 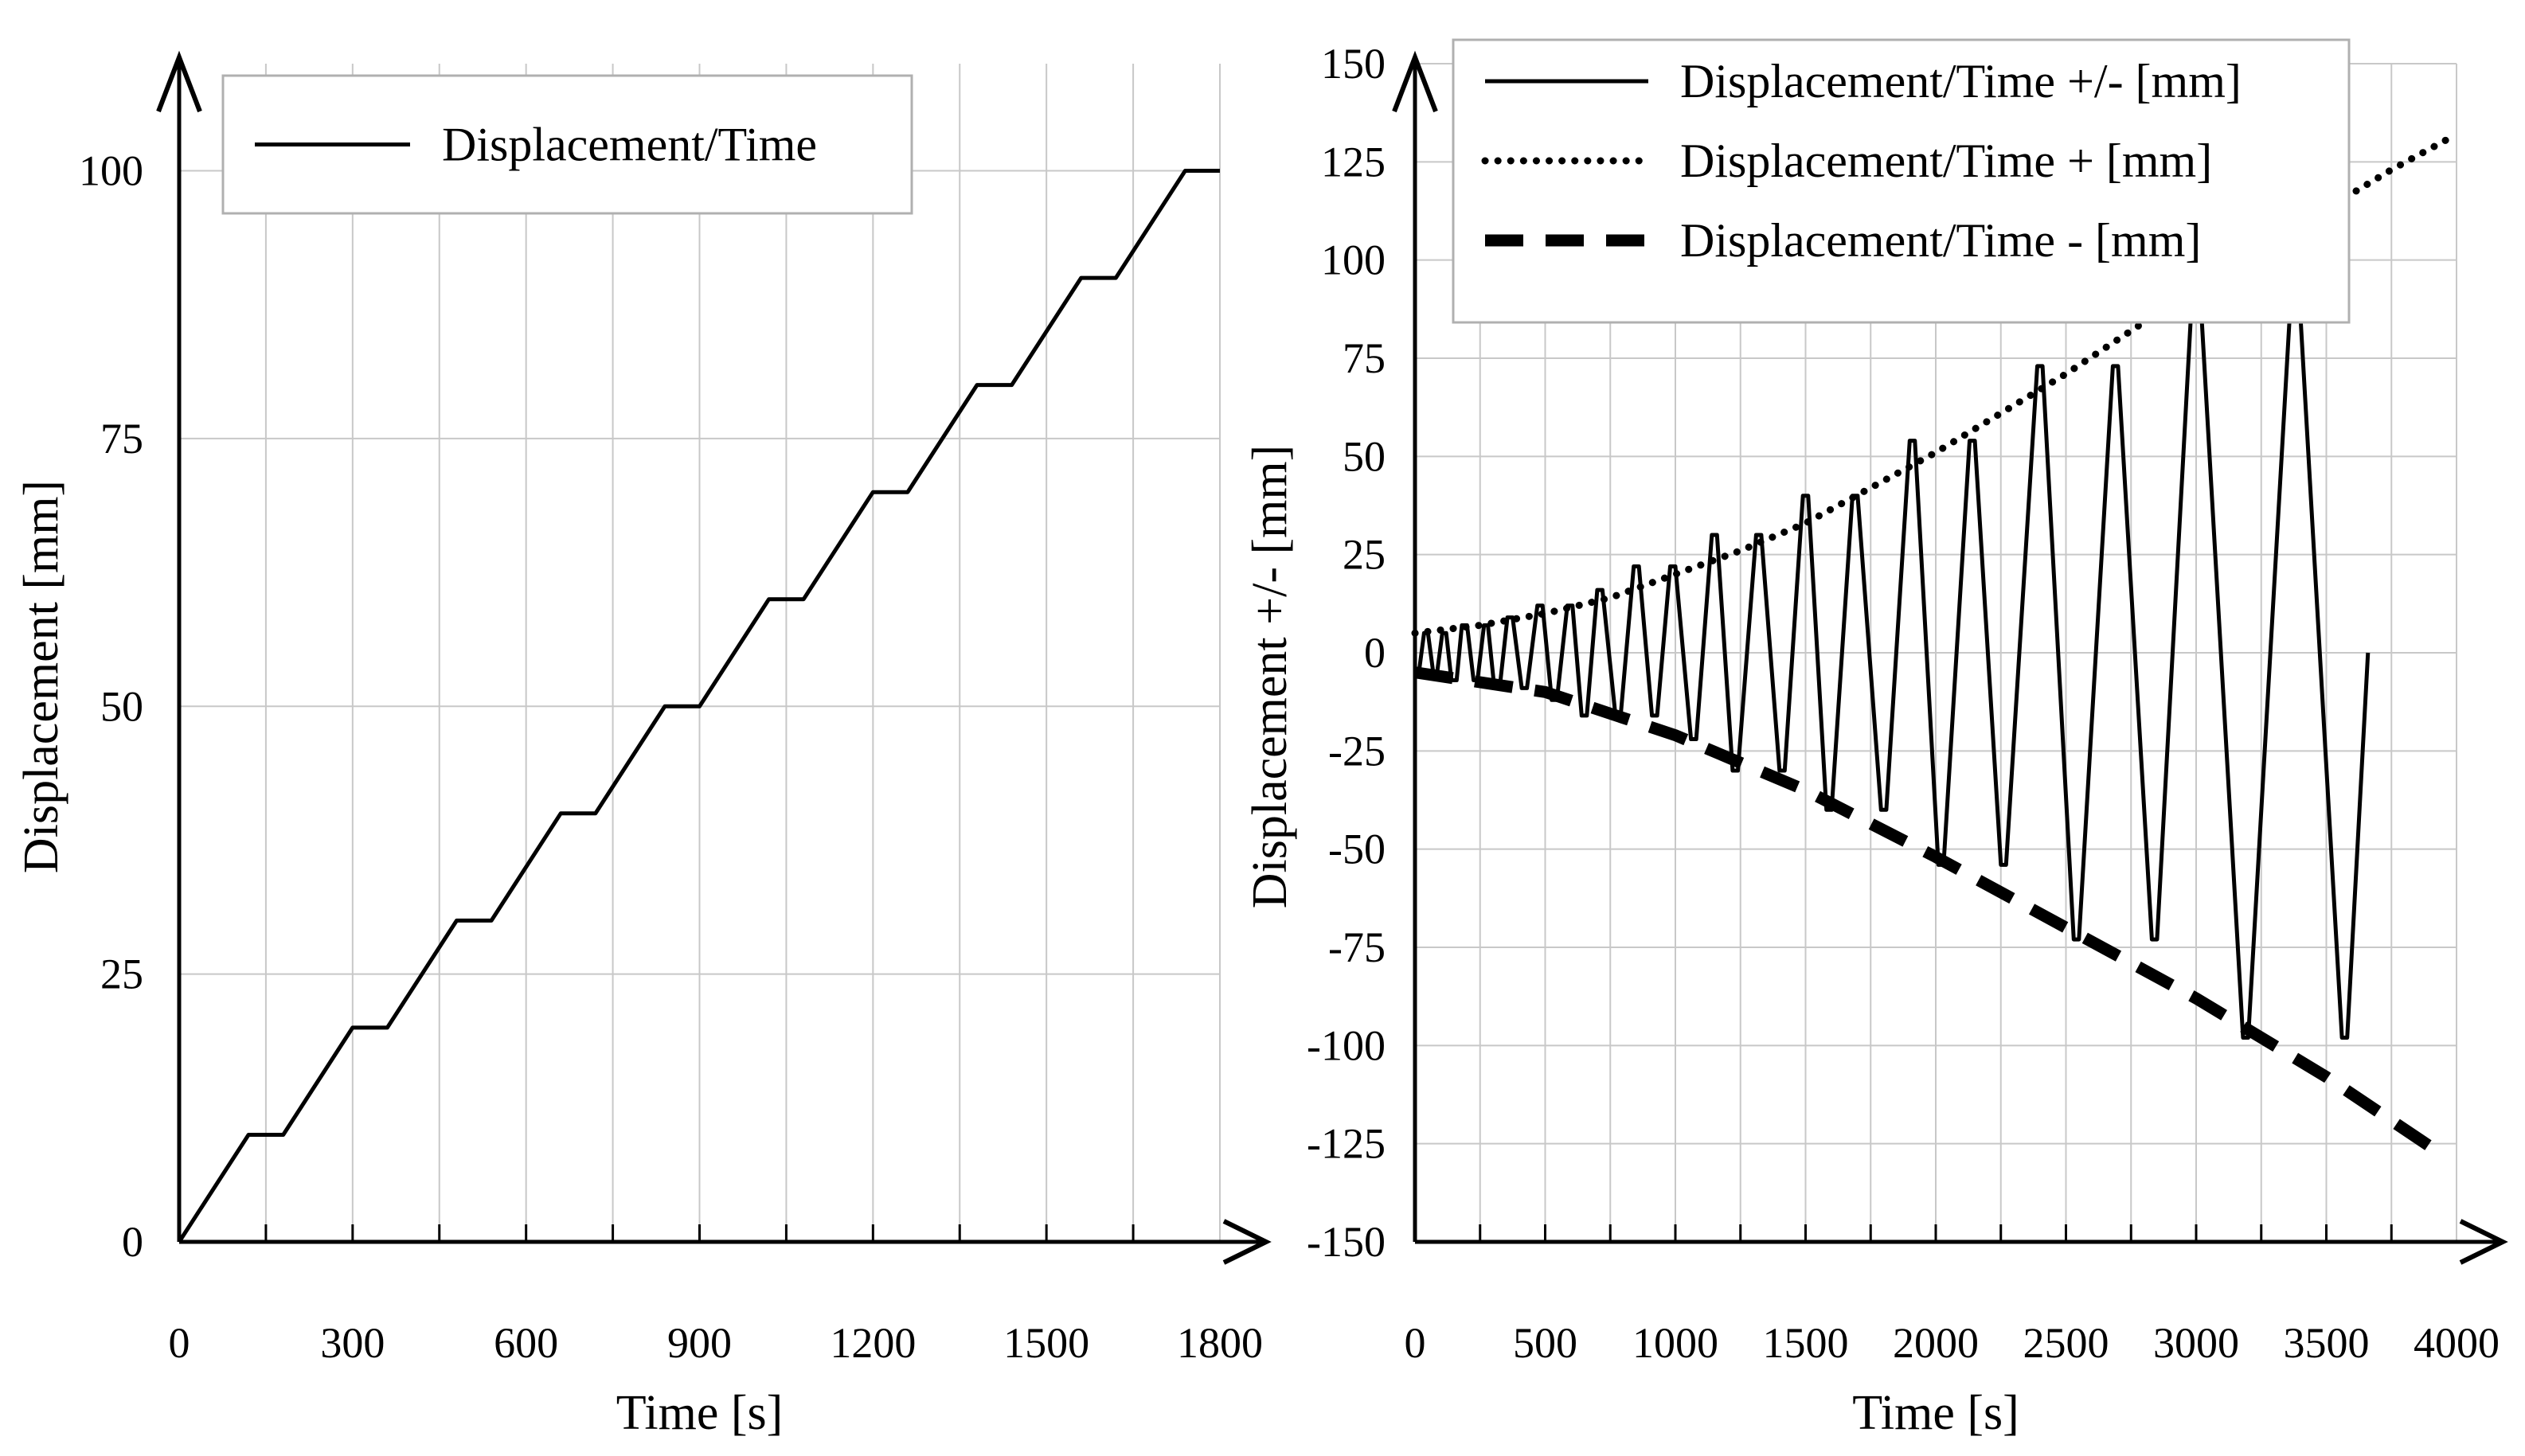 What do you see at coordinates (1270, 676) in the screenshot?
I see `y-axis-title: Displacement +/- [mm]` at bounding box center [1270, 676].